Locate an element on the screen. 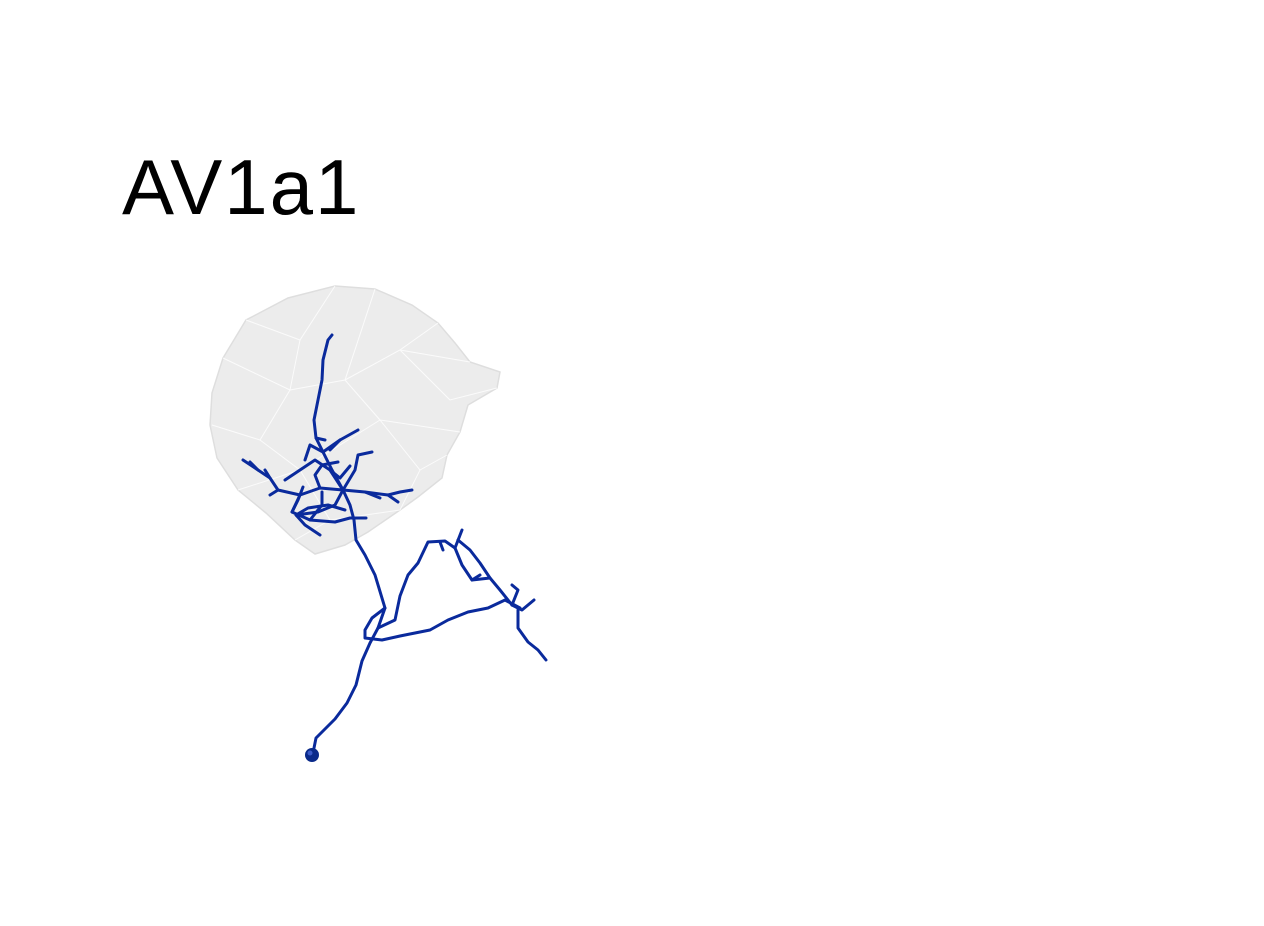  neuropil-mesh is located at coordinates (355, 420).